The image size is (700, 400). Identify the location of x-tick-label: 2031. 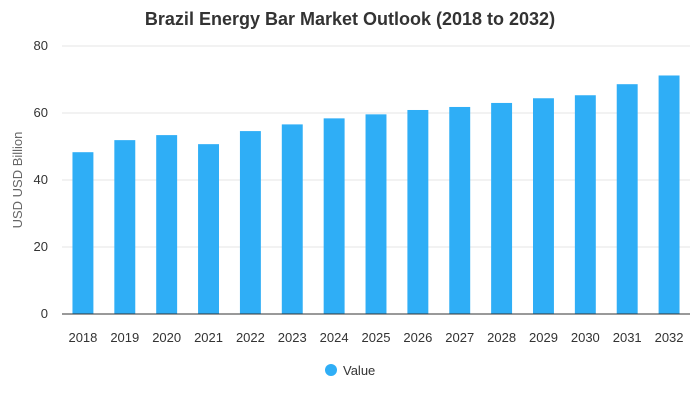
(627, 337).